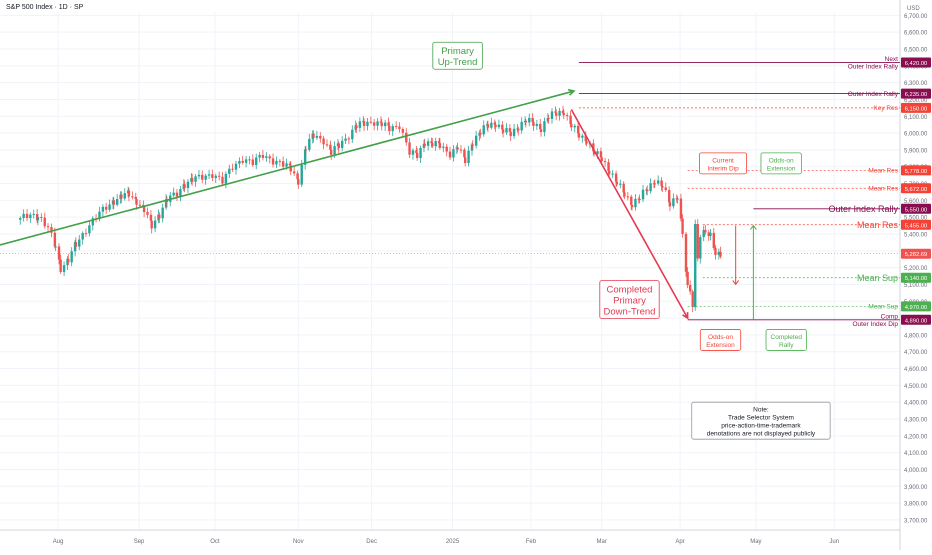 The height and width of the screenshot is (555, 932). What do you see at coordinates (916, 84) in the screenshot?
I see `y-tick-label: 6,300.00` at bounding box center [916, 84].